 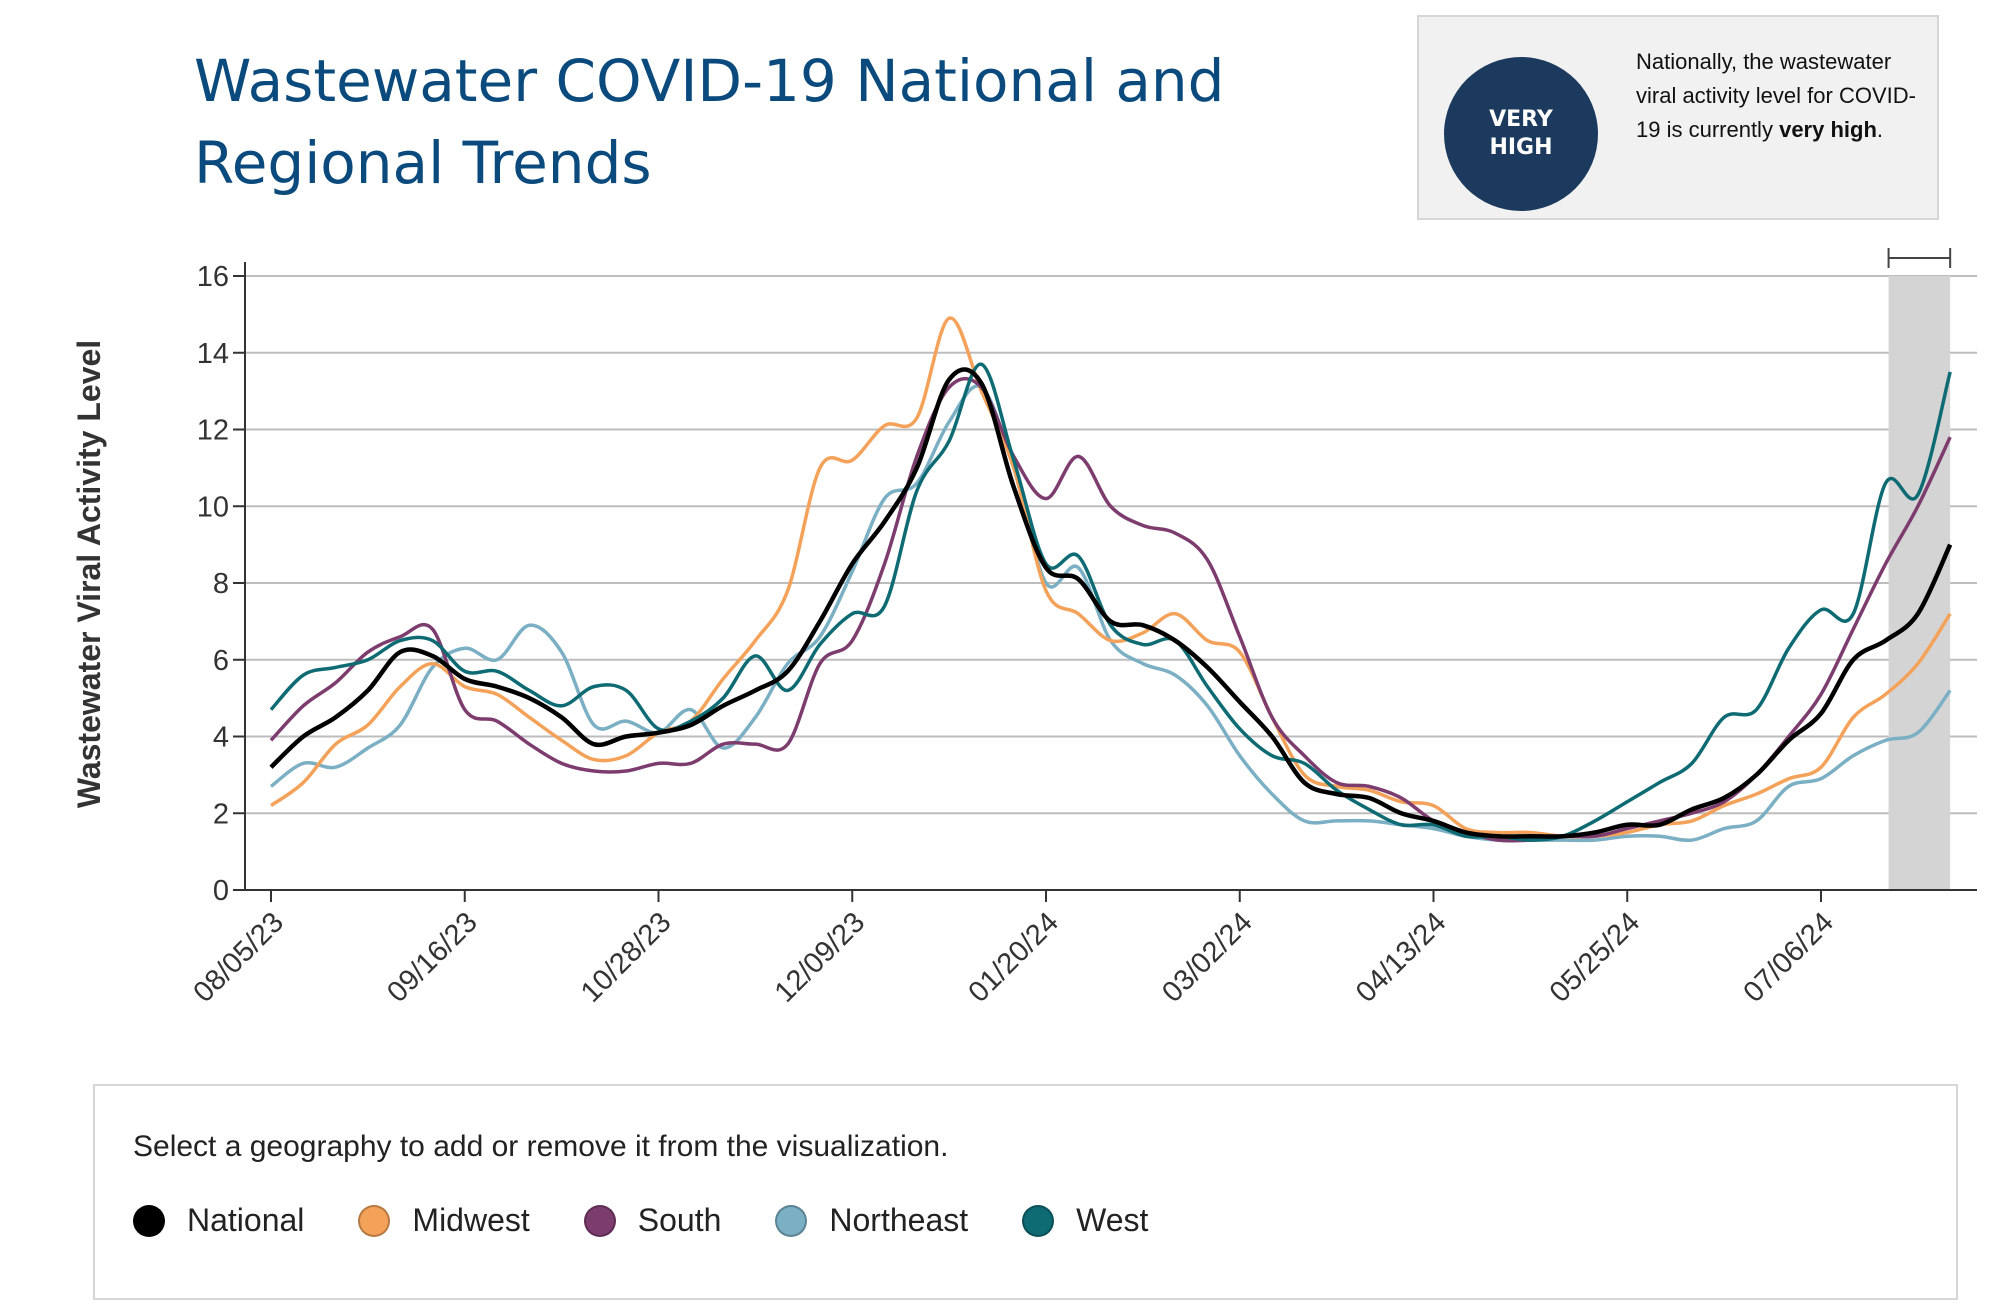 I want to click on legend-label: Midwest, so click(x=471, y=1220).